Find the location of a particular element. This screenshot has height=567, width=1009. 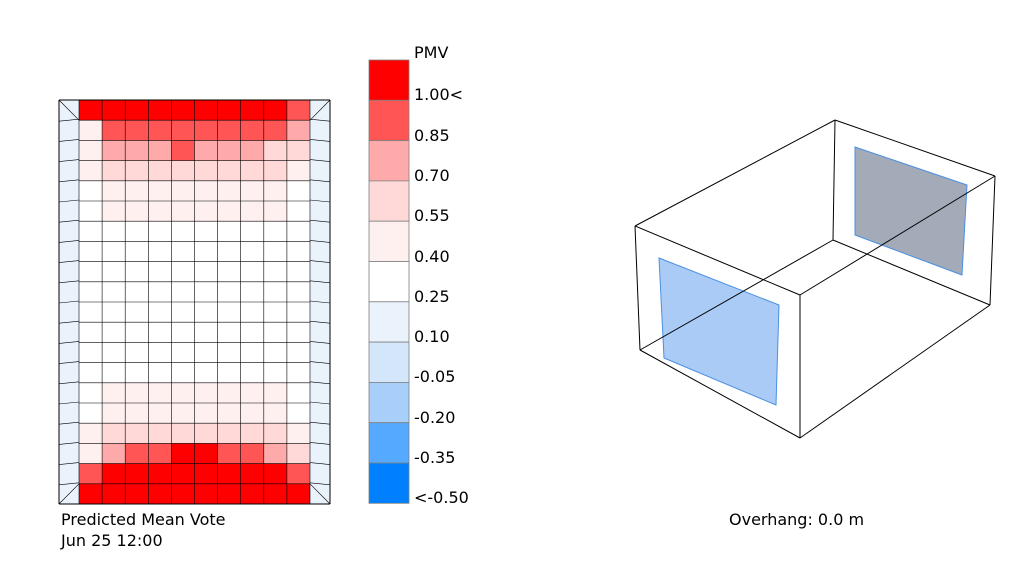

legend-label: 0.55 is located at coordinates (432, 216).